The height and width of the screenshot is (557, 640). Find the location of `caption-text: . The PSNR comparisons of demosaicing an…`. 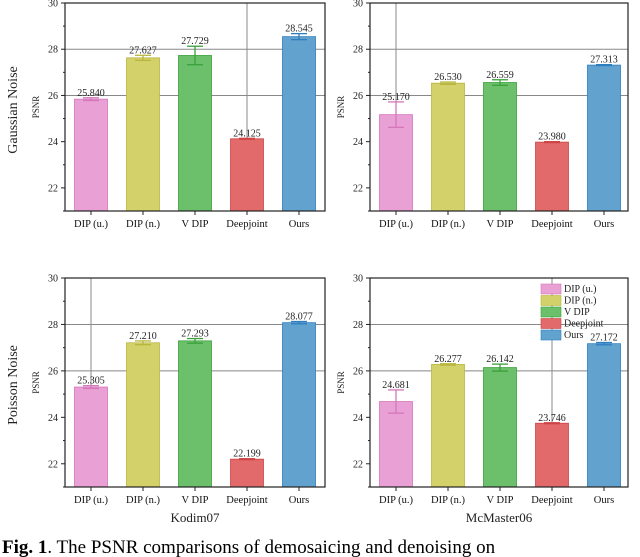

caption-text: . The PSNR comparisons of demosaicing an… is located at coordinates (271, 547).